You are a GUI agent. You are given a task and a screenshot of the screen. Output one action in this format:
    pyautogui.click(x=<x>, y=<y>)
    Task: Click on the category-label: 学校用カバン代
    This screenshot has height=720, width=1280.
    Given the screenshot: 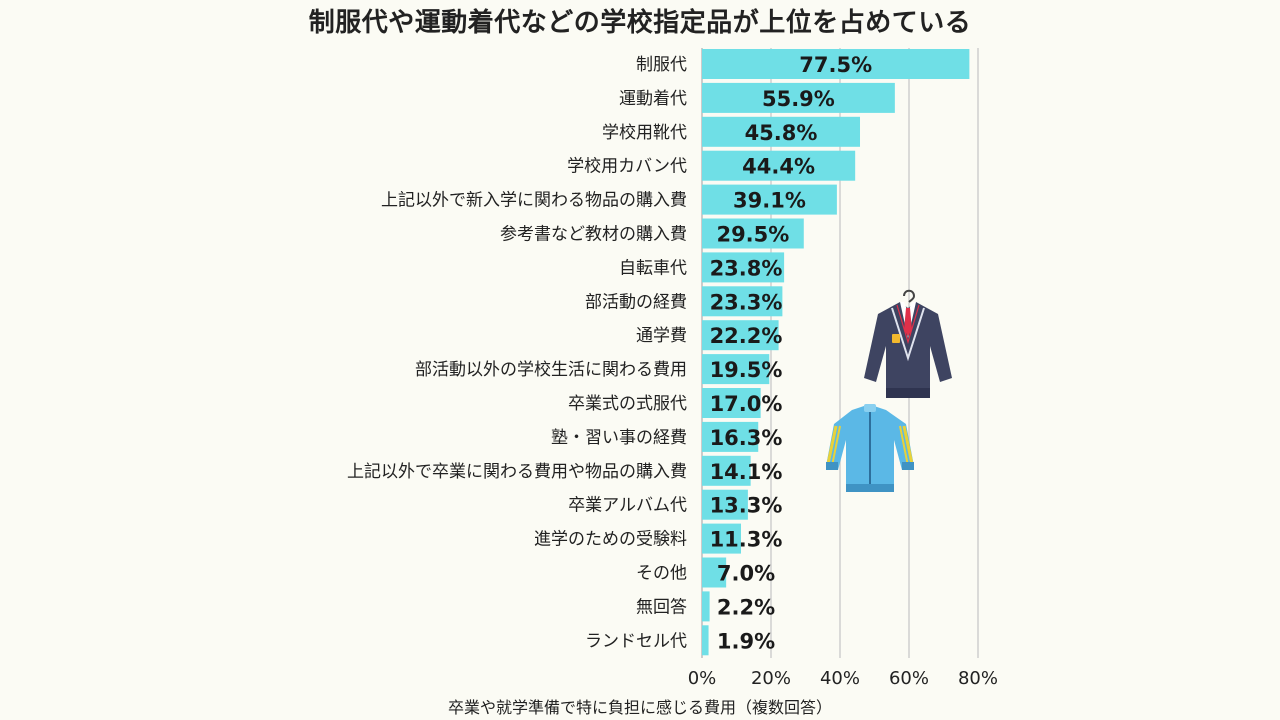 What is the action you would take?
    pyautogui.click(x=627, y=167)
    